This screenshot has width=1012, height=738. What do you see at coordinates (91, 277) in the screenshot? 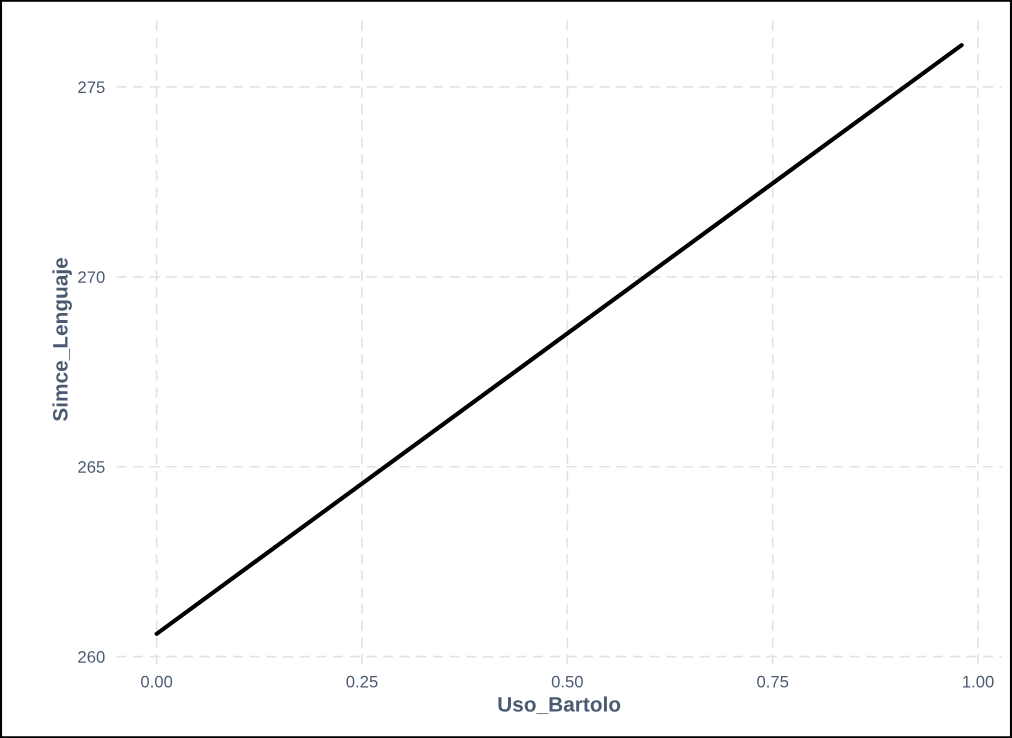
I see `y-tick-label: 270` at bounding box center [91, 277].